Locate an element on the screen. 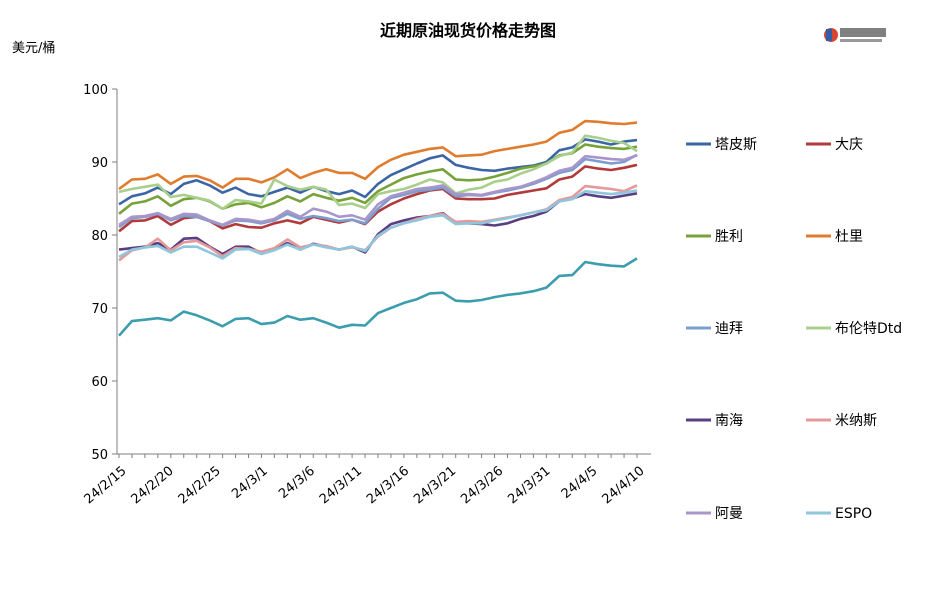 Image resolution: width=937 pixels, height=601 pixels. y-tick-label: 100 is located at coordinates (95, 90).